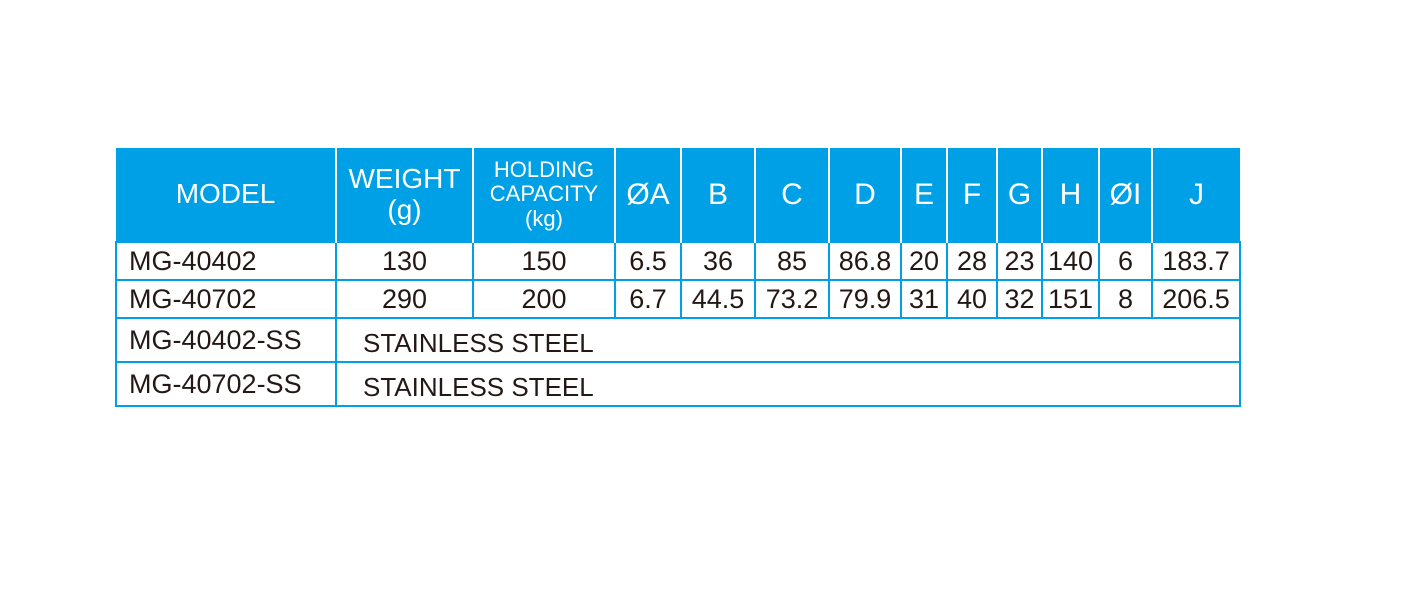  I want to click on value-cell: 32, so click(1019, 299).